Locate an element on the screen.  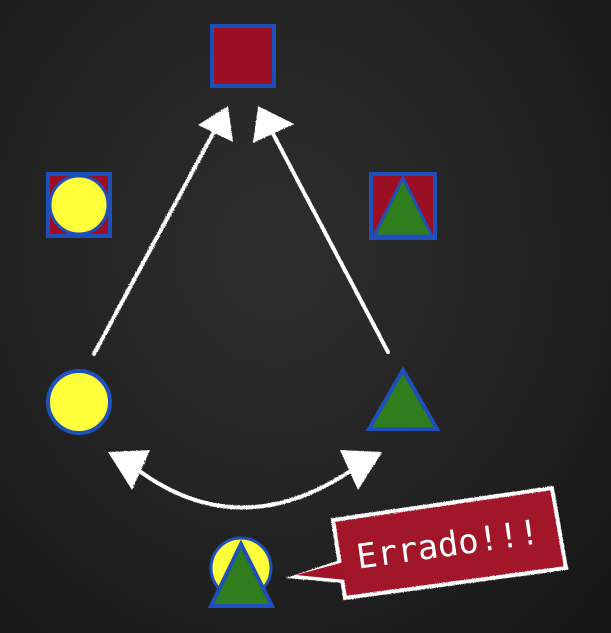
triangle-in-square-shape is located at coordinates (403, 206).